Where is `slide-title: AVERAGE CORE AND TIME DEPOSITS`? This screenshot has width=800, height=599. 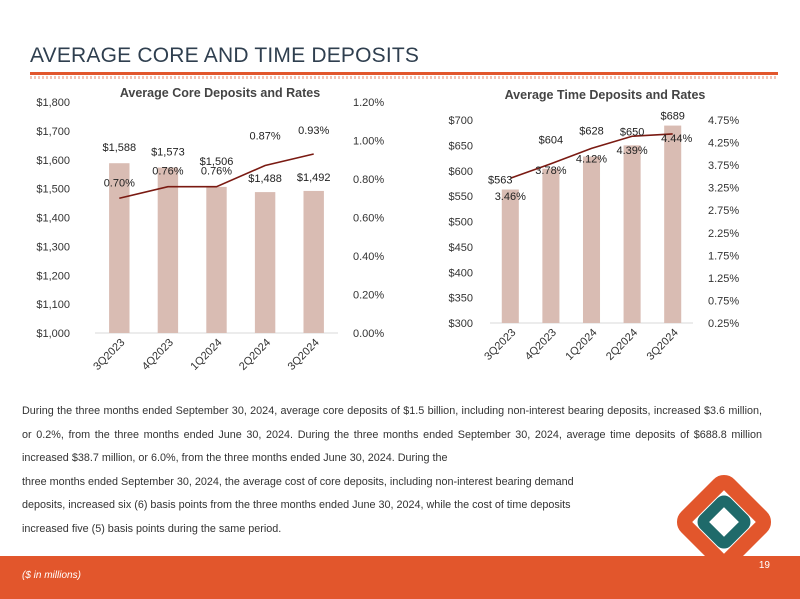
slide-title: AVERAGE CORE AND TIME DEPOSITS is located at coordinates (225, 55).